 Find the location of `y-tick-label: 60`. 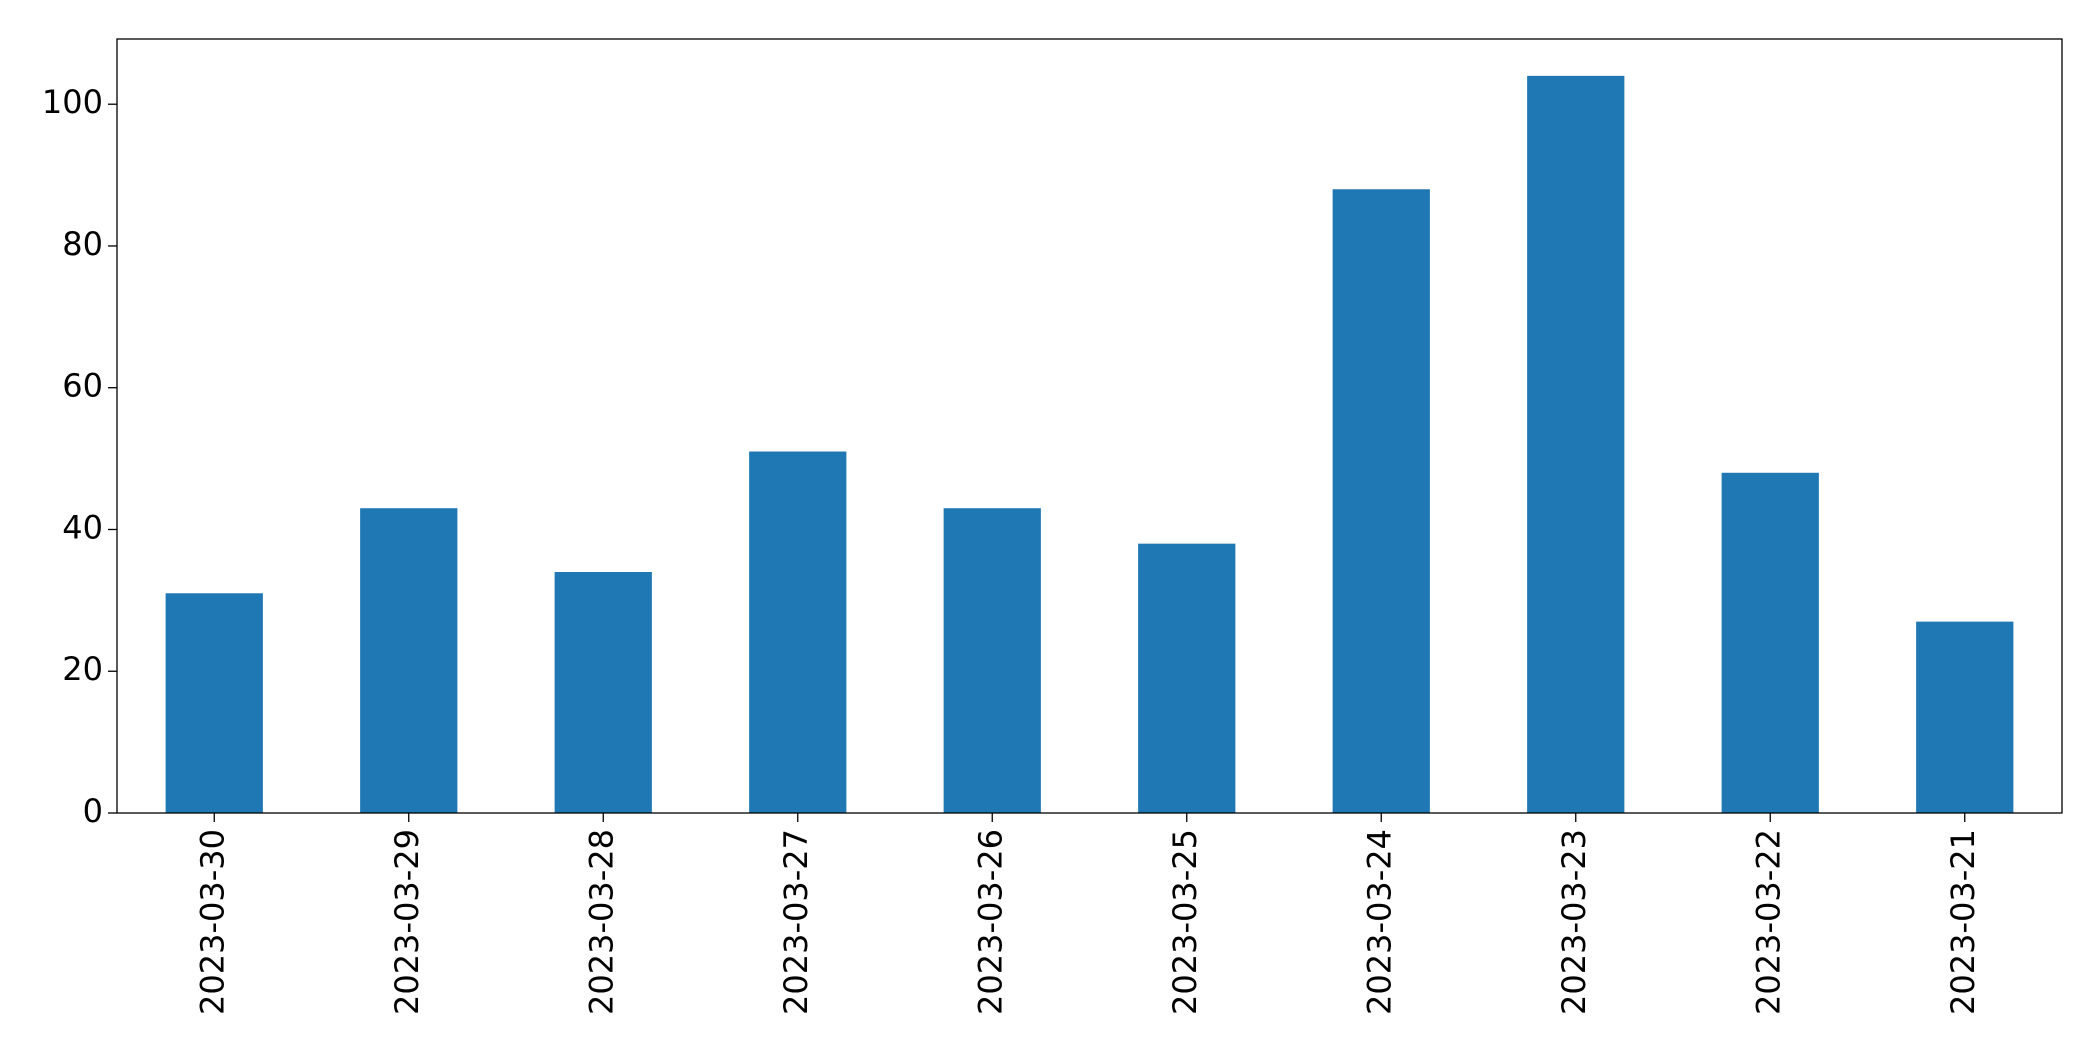

y-tick-label: 60 is located at coordinates (82, 386).